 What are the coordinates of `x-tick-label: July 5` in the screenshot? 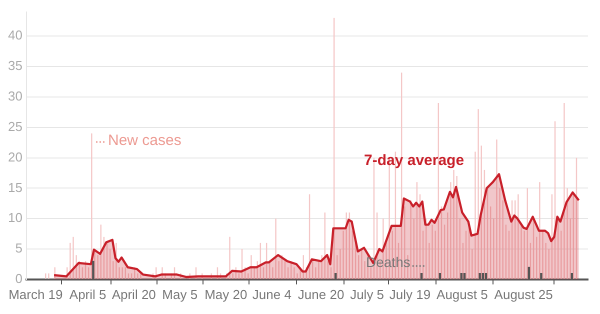 It's located at (367, 294).